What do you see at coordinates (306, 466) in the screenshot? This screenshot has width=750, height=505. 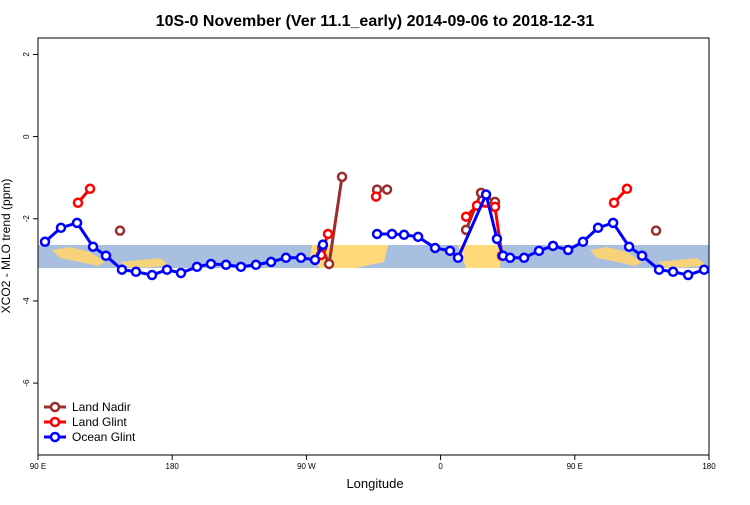 I see `x-tick-label: 90 W` at bounding box center [306, 466].